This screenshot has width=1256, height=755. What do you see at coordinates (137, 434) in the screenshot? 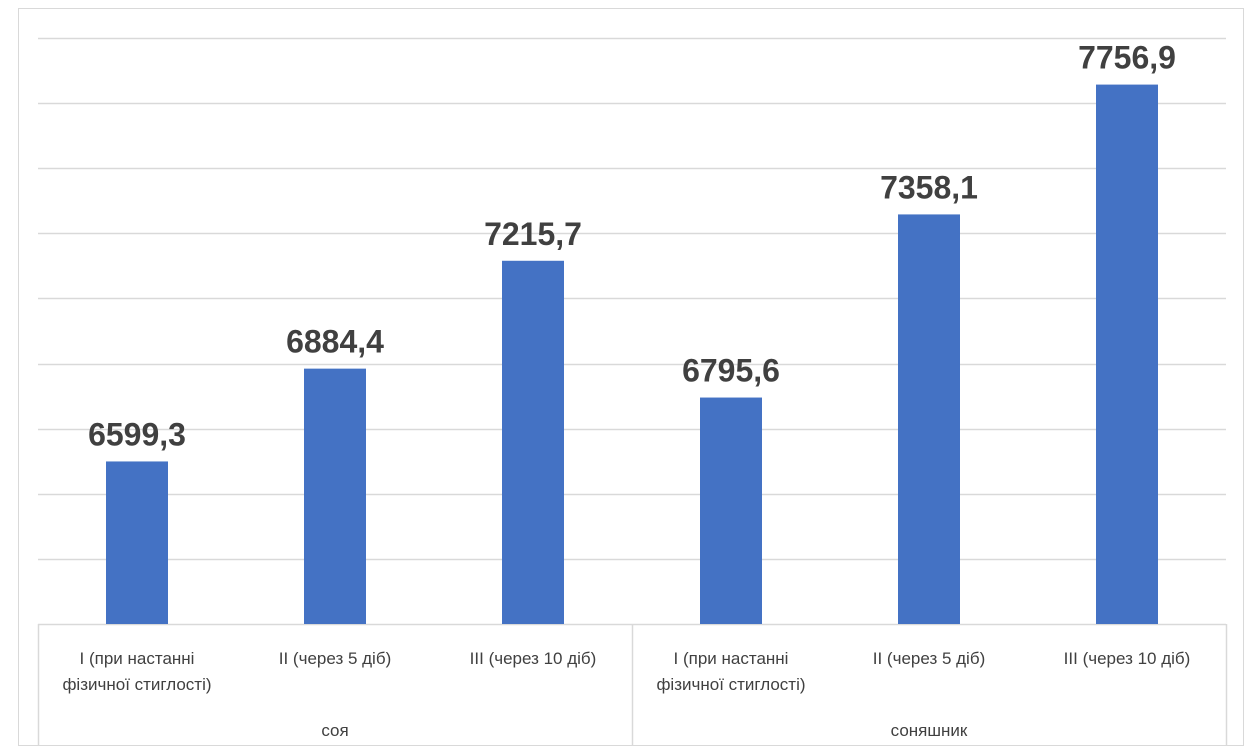
I see `data-label: 6599,3` at bounding box center [137, 434].